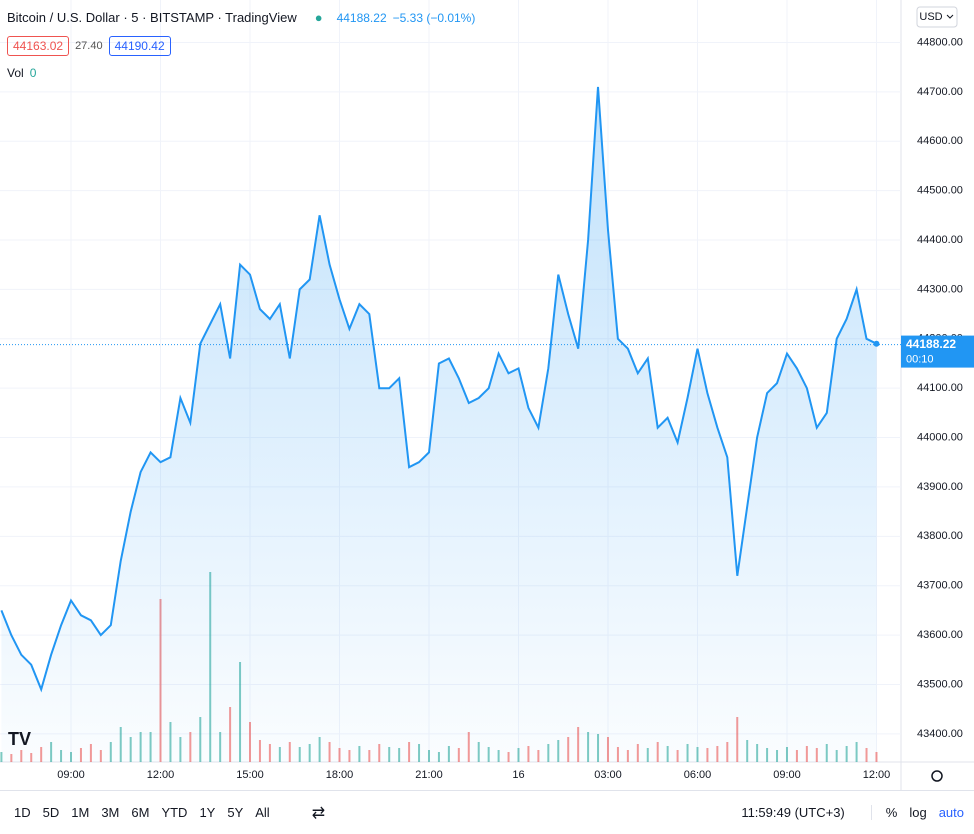  I want to click on x-tick-label: 18:00, so click(340, 775).